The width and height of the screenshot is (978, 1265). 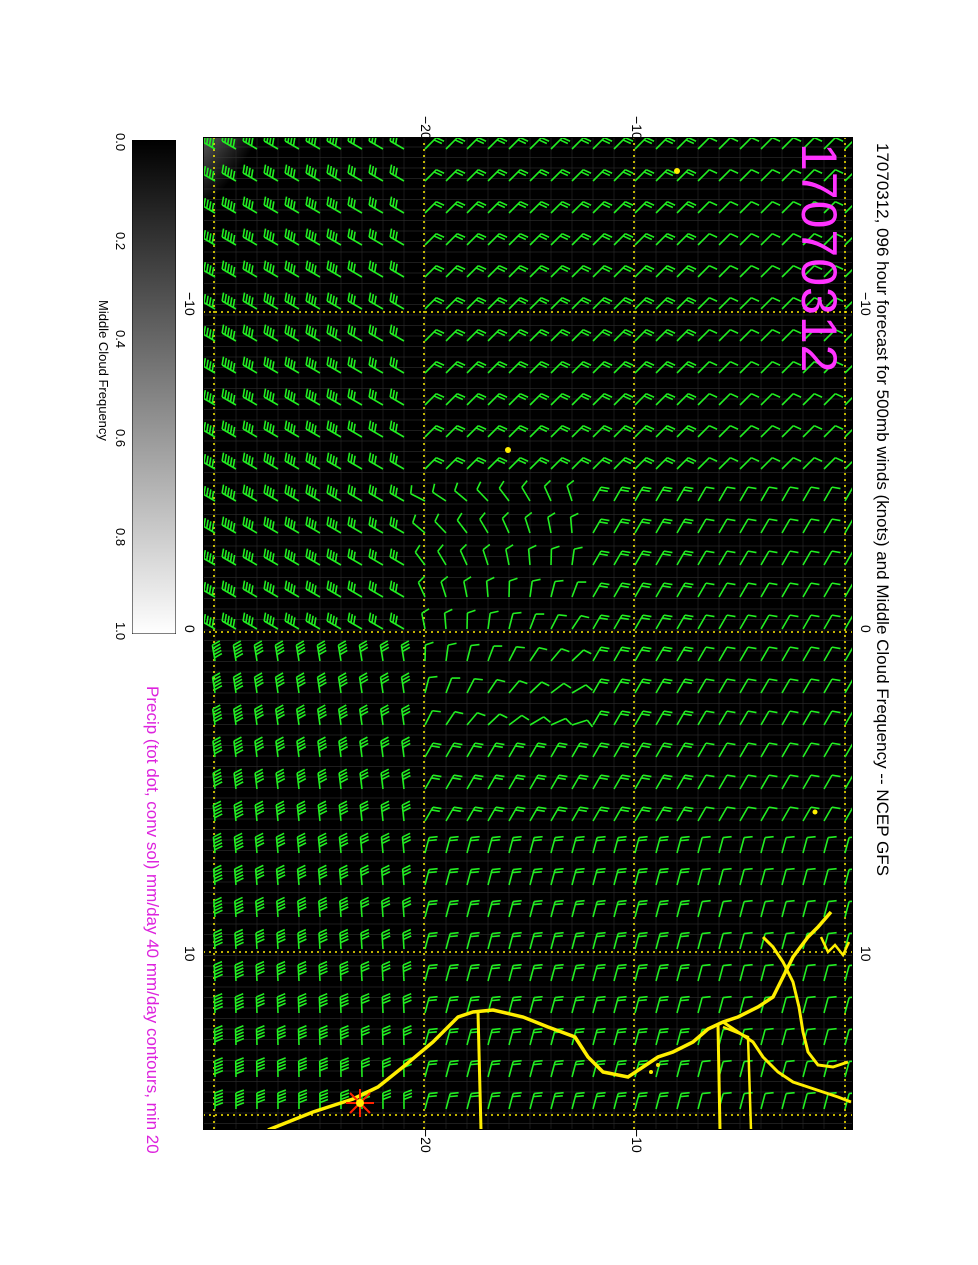 I want to click on colorbar-gradient, so click(x=154, y=387).